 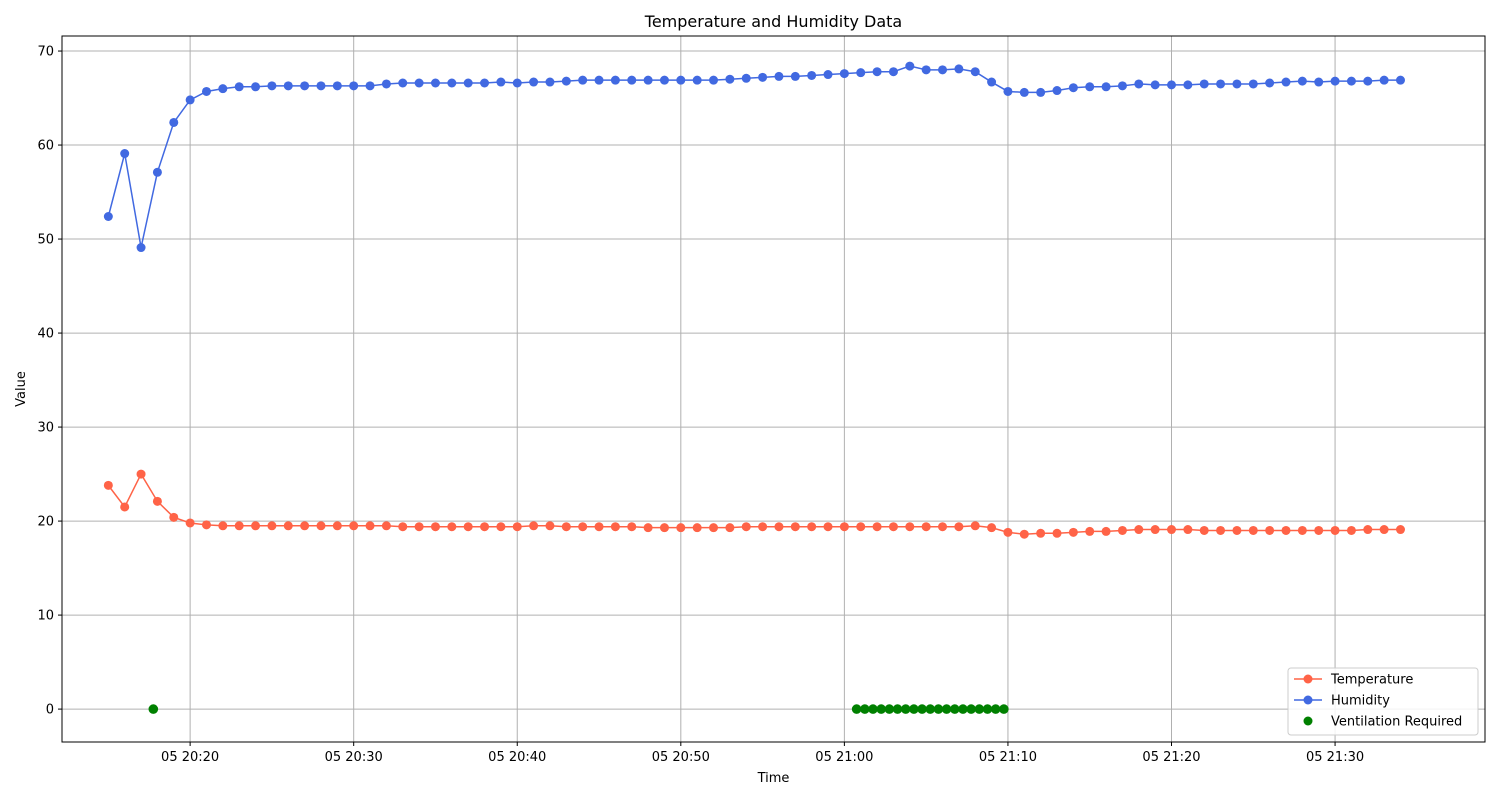 I want to click on y-tick-label: 50, so click(x=45, y=240).